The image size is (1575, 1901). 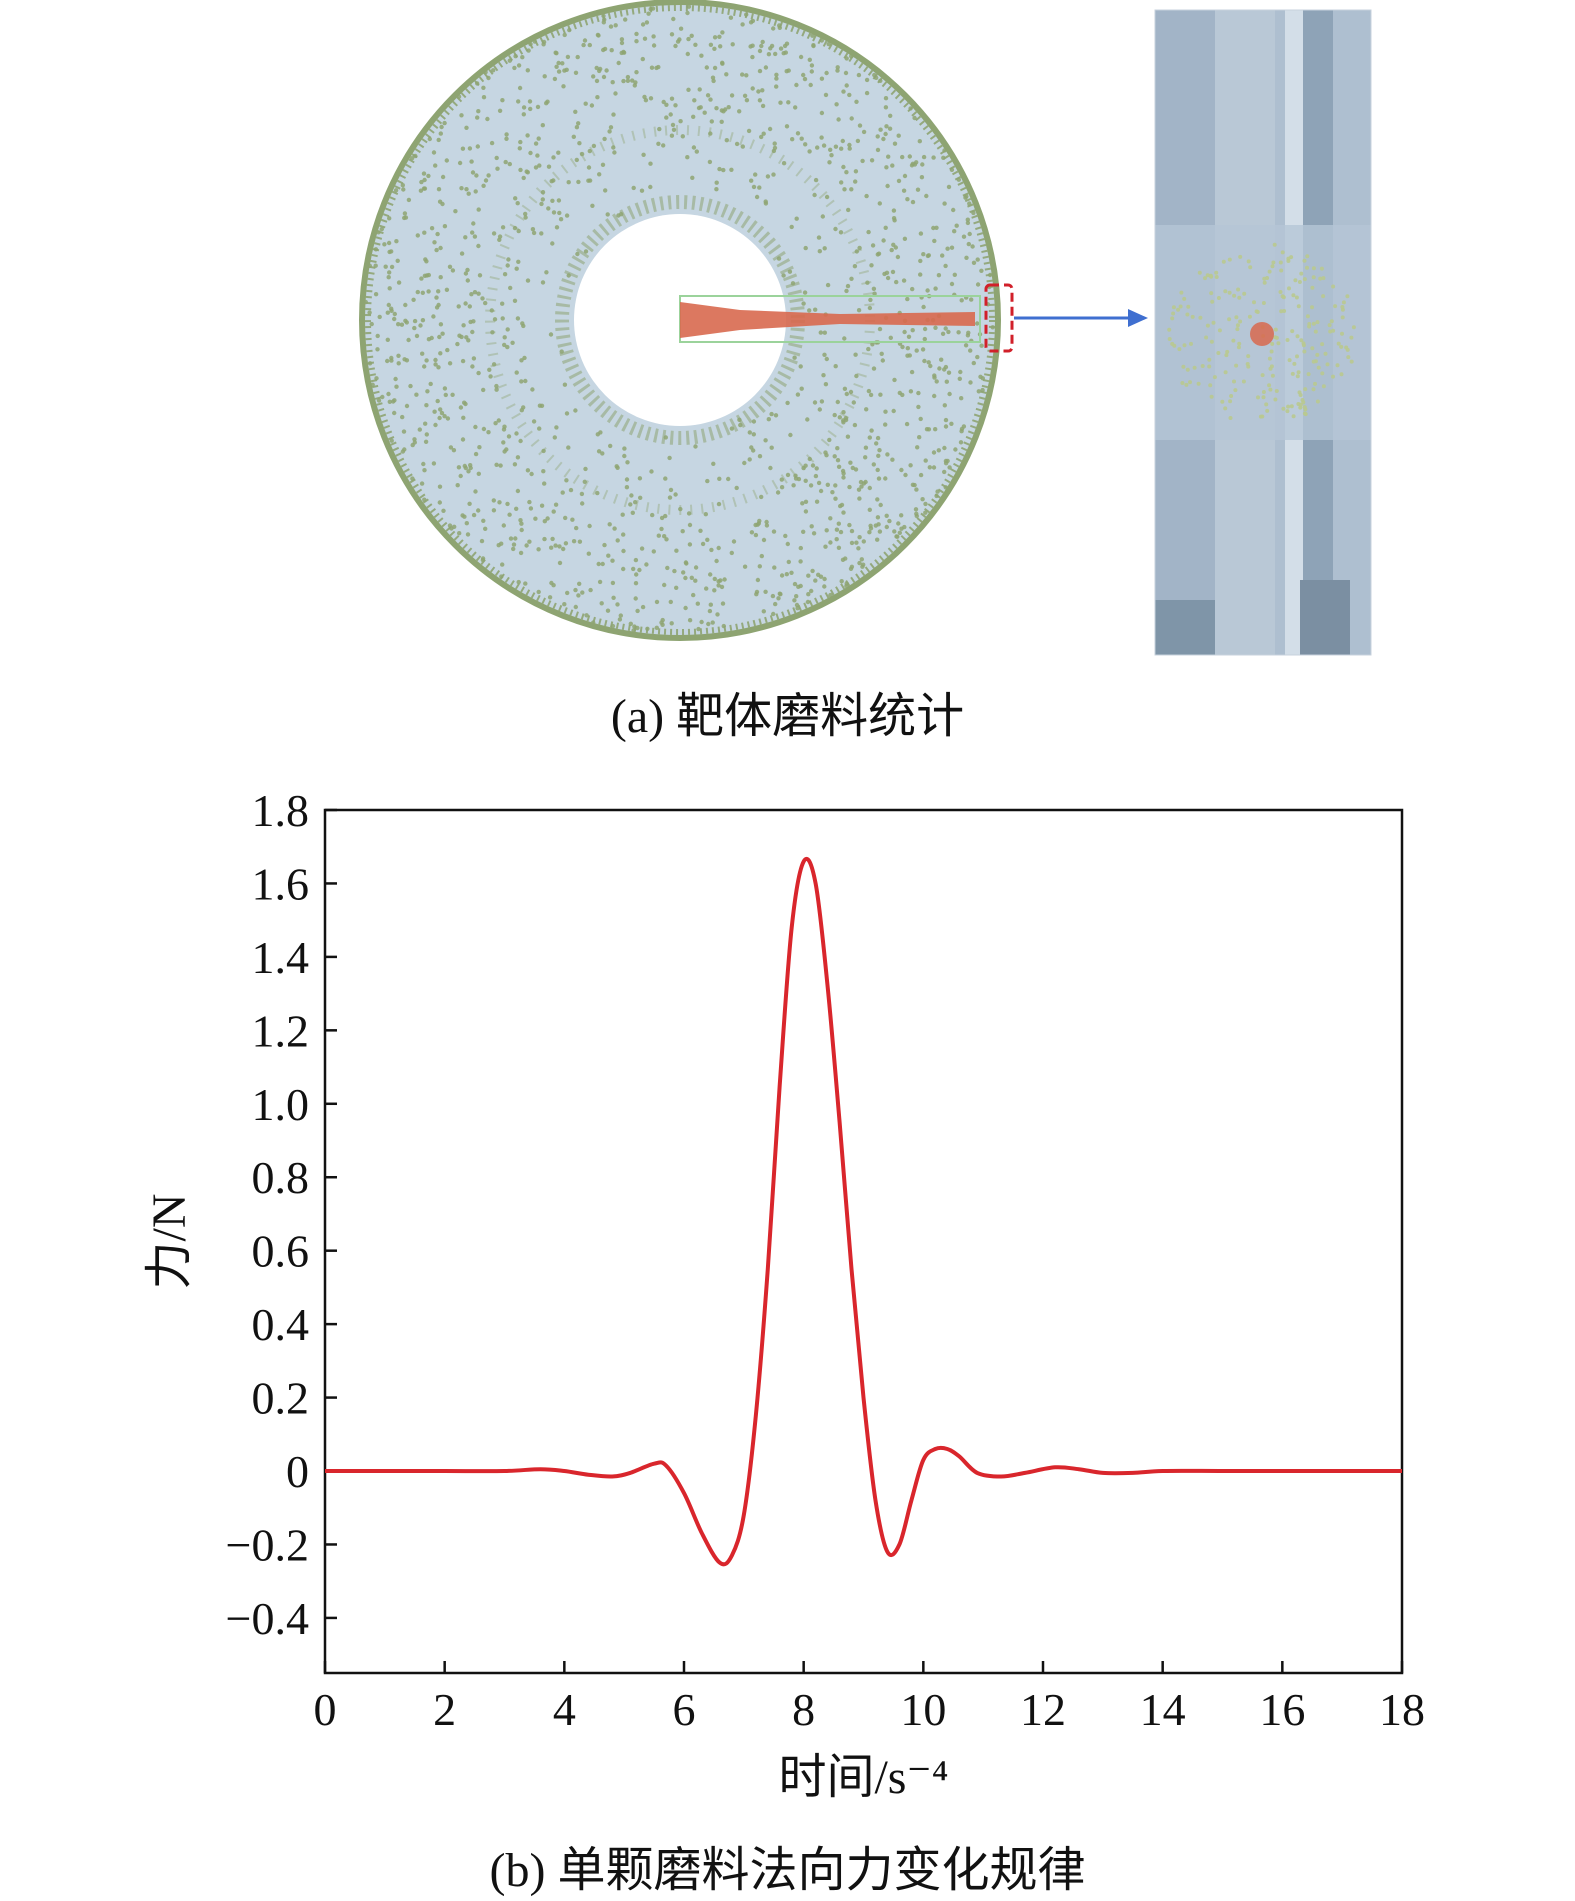 What do you see at coordinates (1163, 1709) in the screenshot?
I see `x-tick-label: 14` at bounding box center [1163, 1709].